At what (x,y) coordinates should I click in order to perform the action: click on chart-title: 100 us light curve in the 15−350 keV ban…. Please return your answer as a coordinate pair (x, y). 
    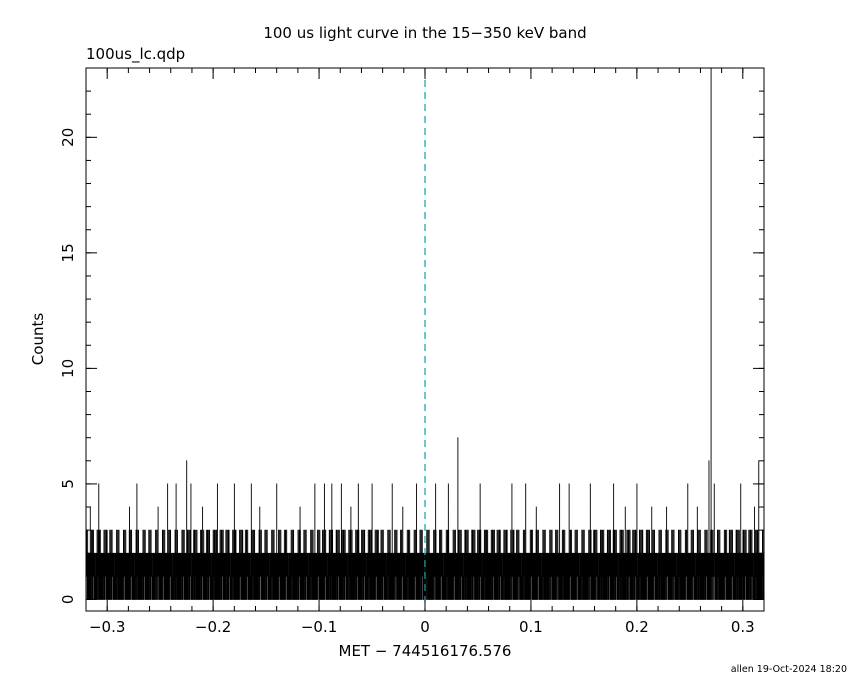
    Looking at the image, I should click on (424, 33).